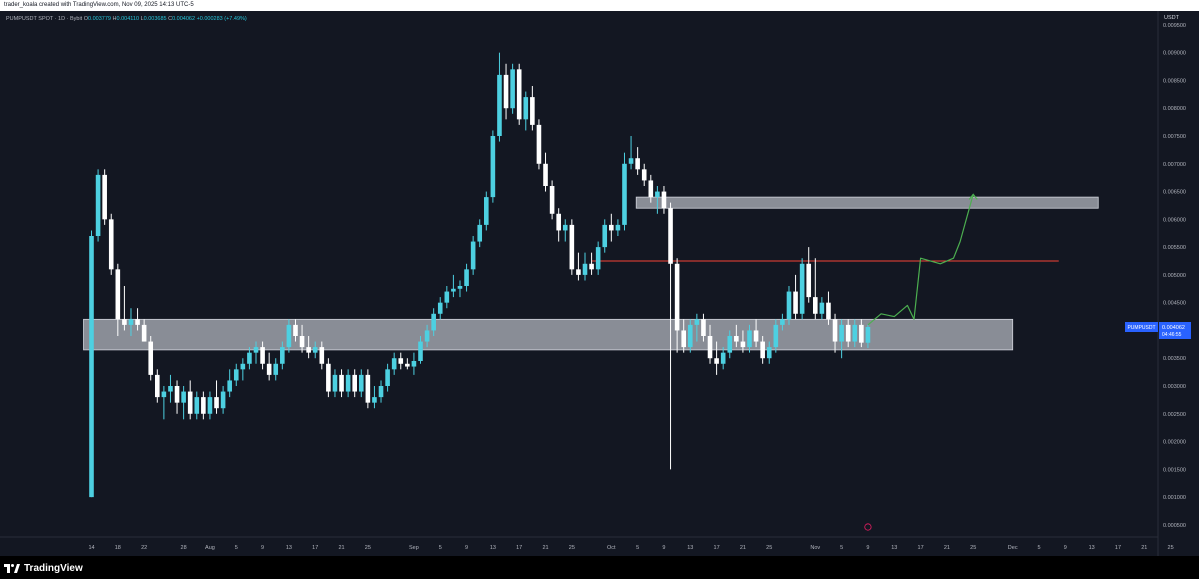  Describe the element at coordinates (128, 19) in the screenshot. I see `legend-high: 0.004110` at that location.